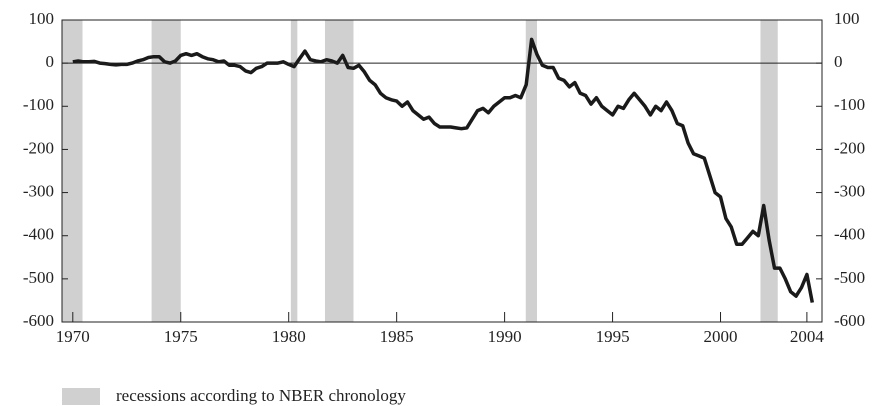 The width and height of the screenshot is (880, 406). I want to click on y2-tick-label: -400, so click(849, 234).